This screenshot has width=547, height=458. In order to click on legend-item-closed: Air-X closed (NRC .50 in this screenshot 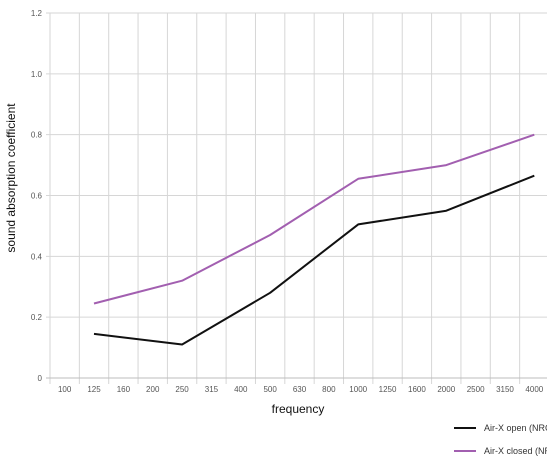, I will do `click(500, 451)`.